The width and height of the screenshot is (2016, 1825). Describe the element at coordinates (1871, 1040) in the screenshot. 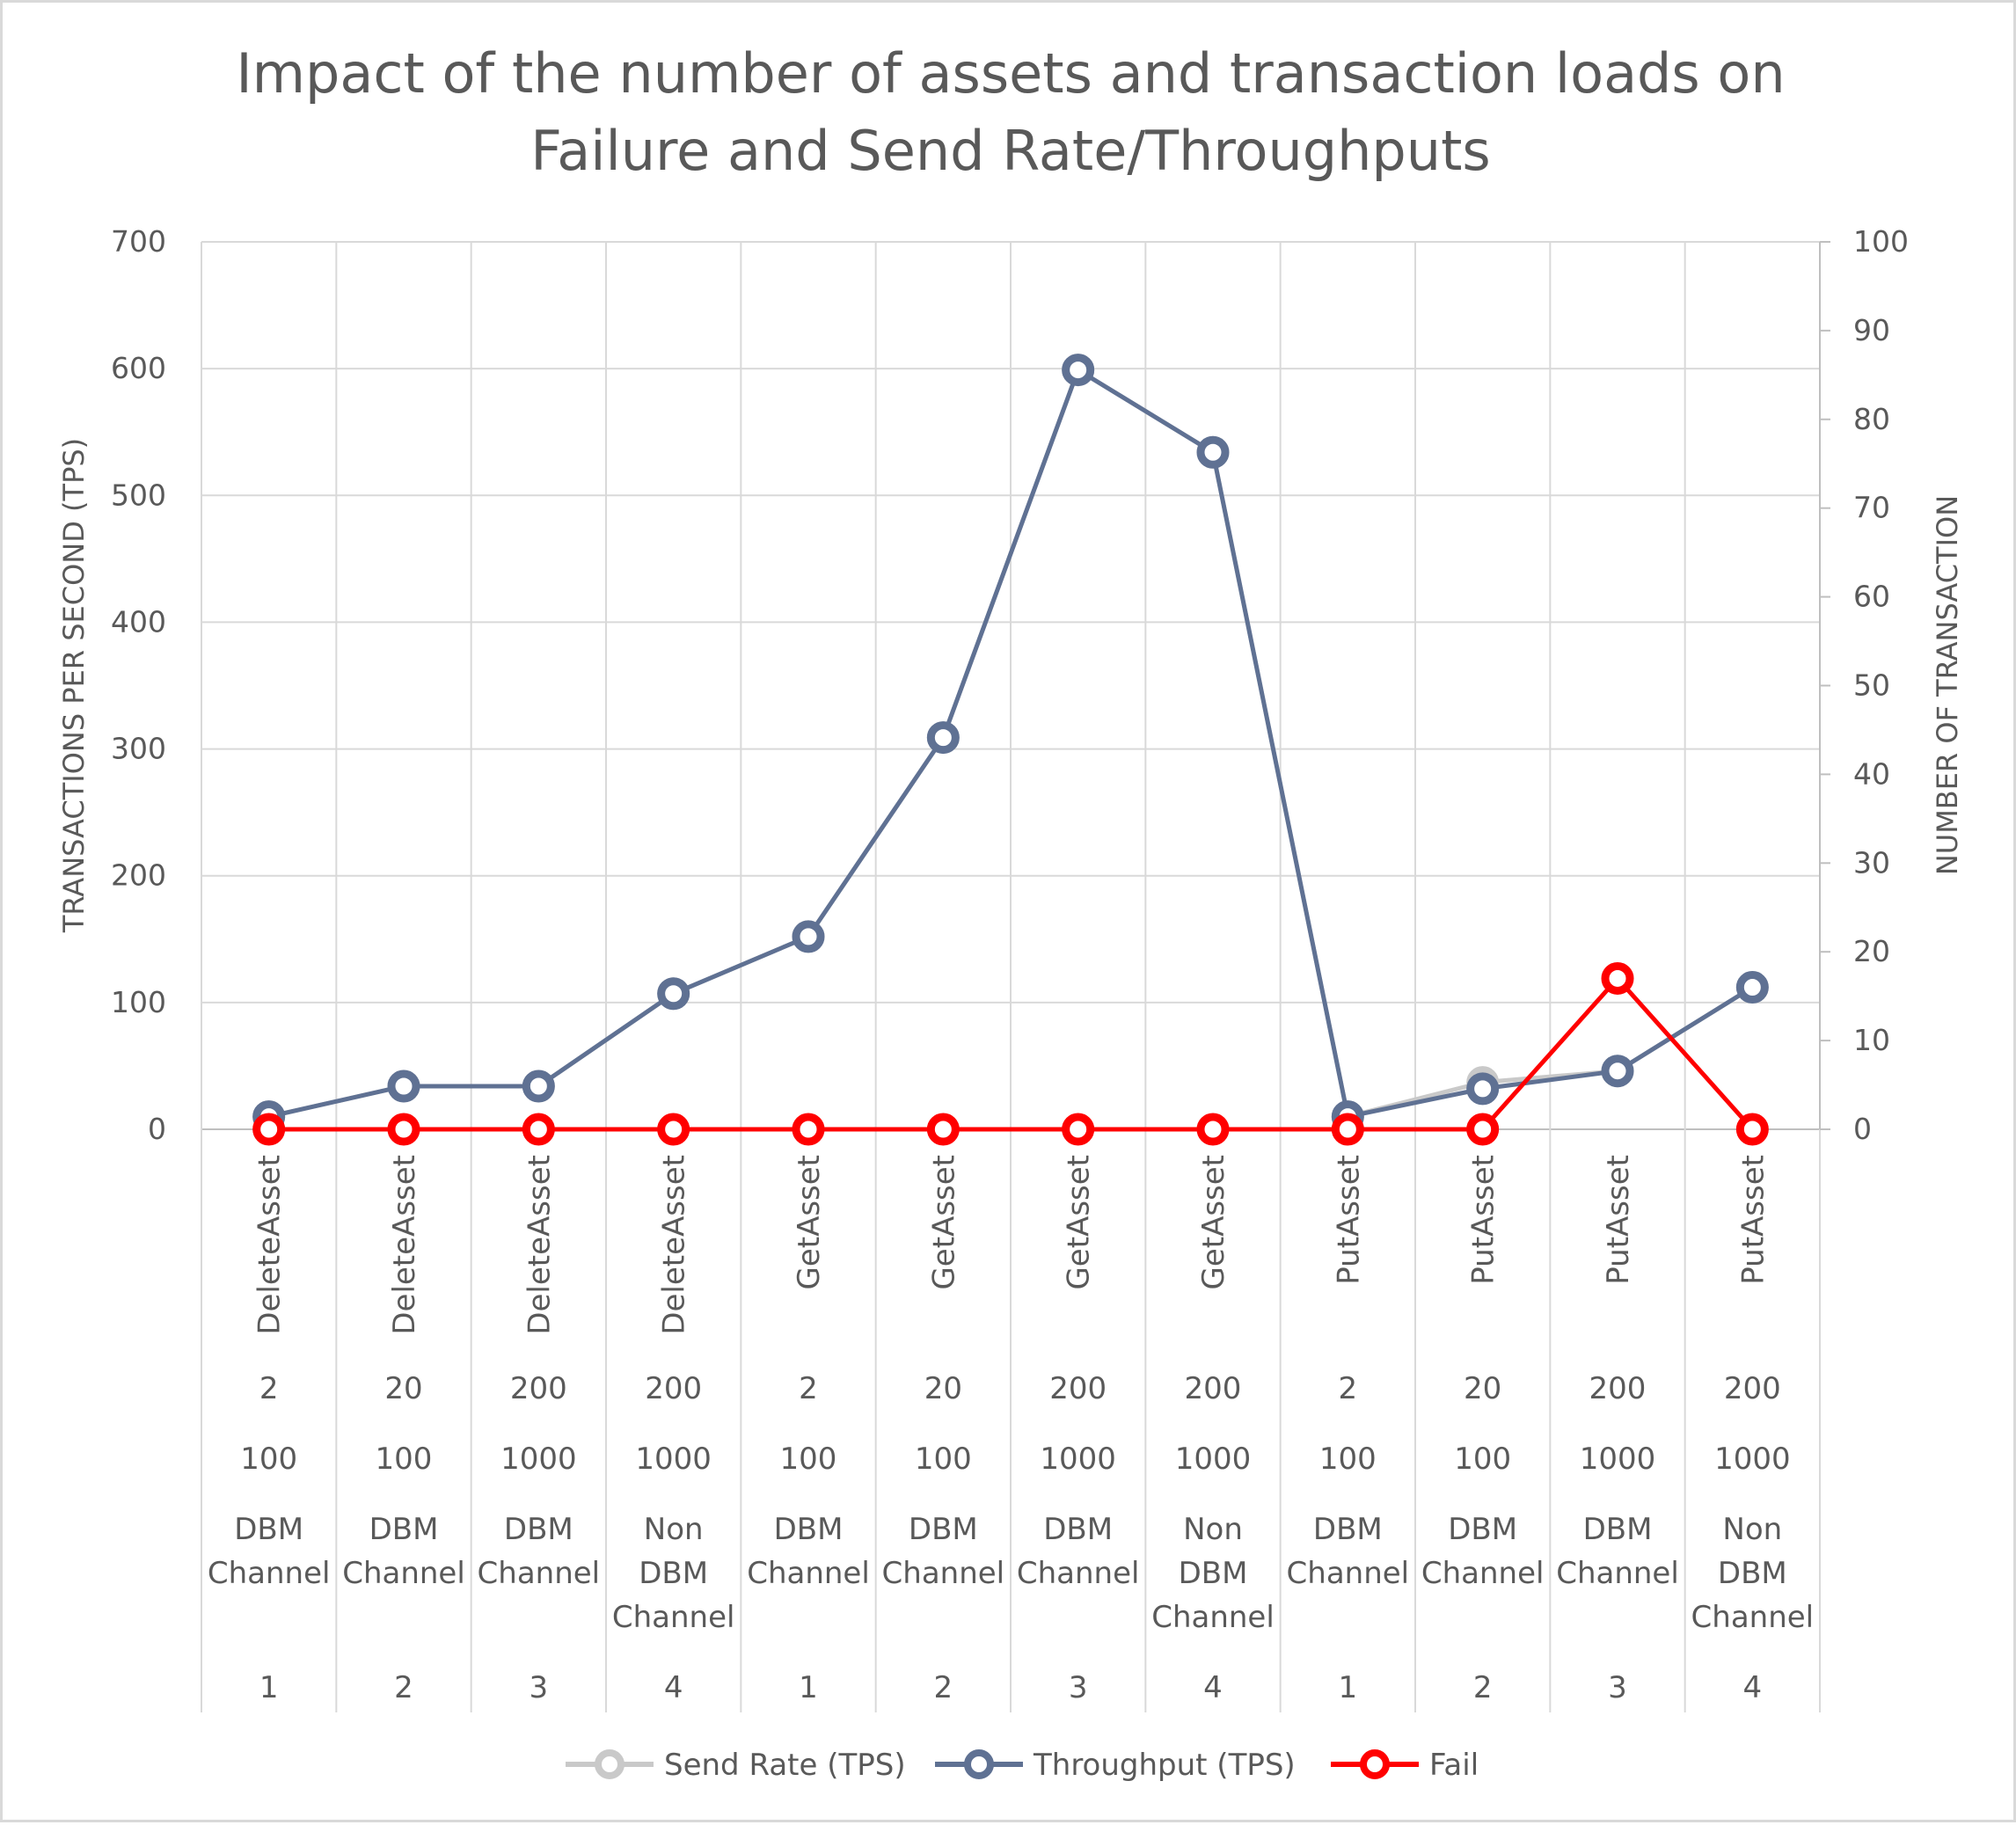

I see `y2-tick-label: 10` at that location.